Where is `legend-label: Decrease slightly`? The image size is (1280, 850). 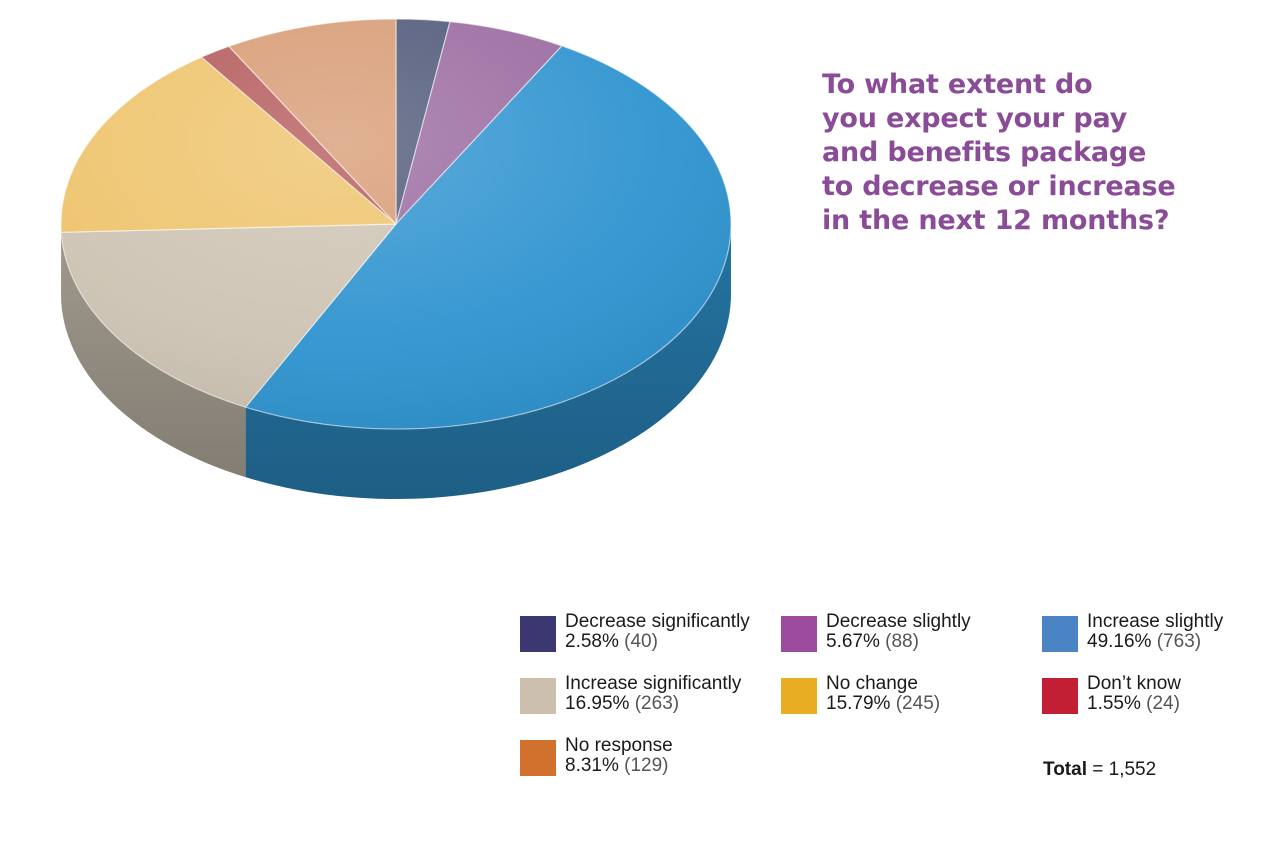
legend-label: Decrease slightly is located at coordinates (898, 621).